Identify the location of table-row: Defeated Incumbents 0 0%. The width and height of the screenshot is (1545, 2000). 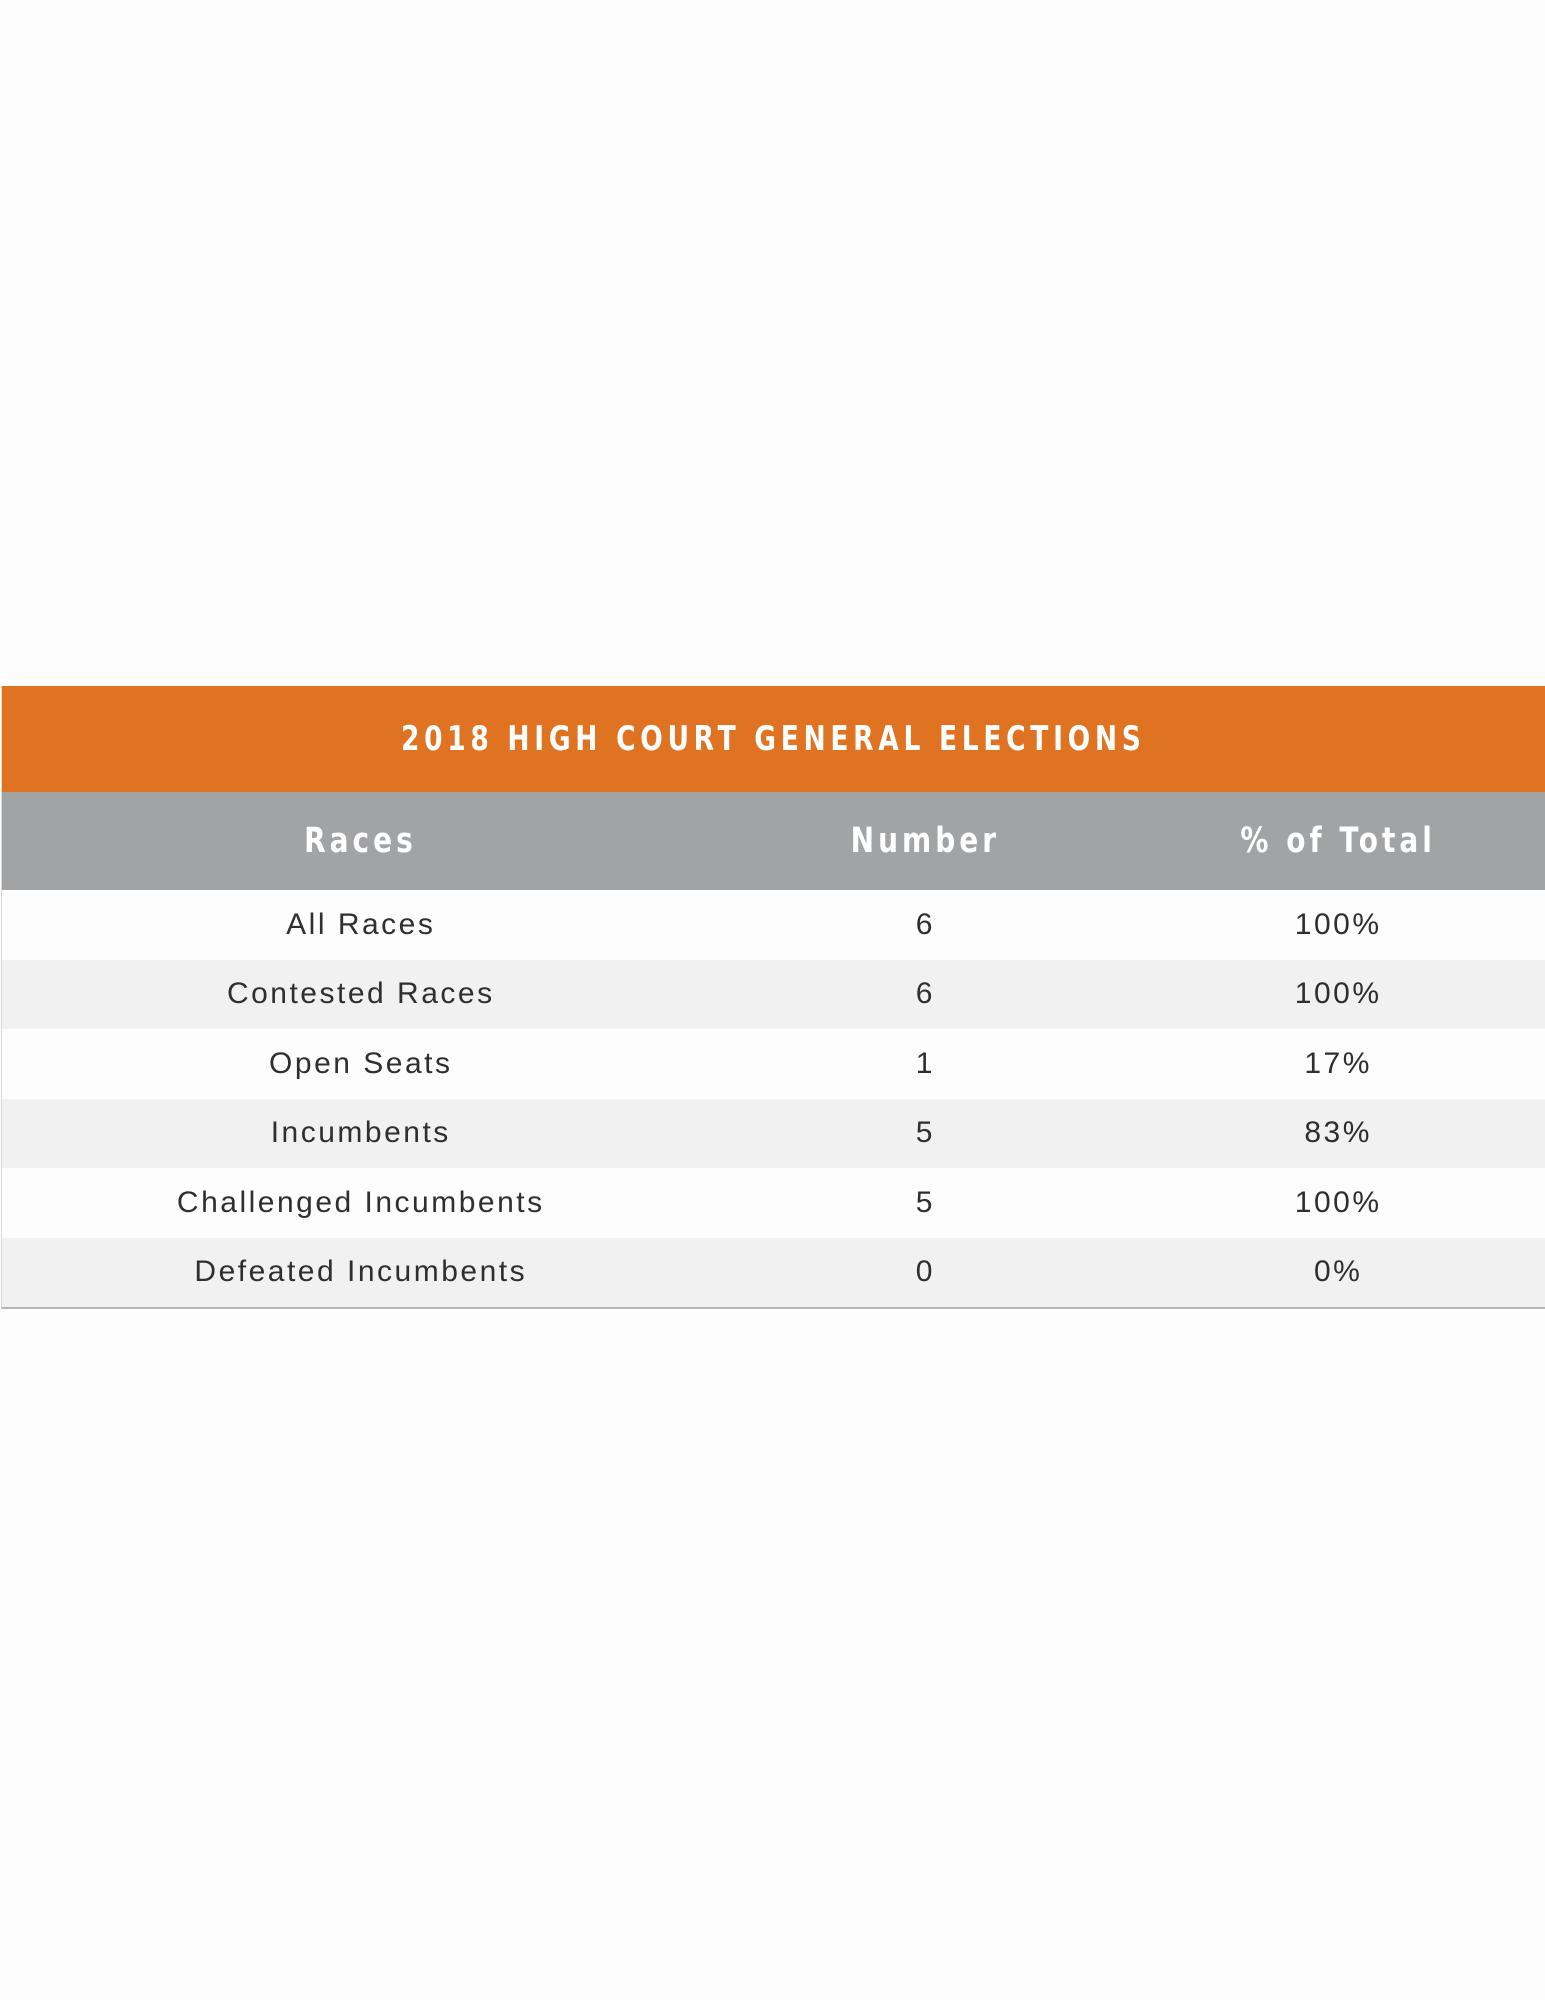
(773, 1272).